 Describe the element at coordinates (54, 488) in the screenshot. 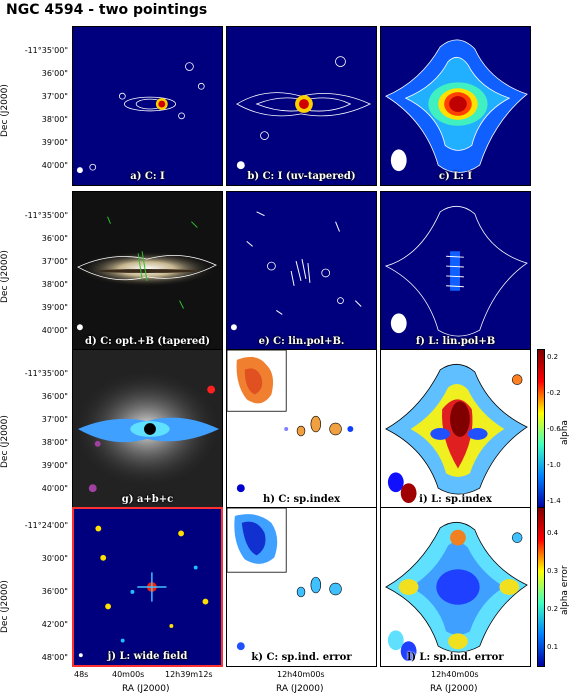

I see `dec-tick-row3-5: 40'00"` at that location.